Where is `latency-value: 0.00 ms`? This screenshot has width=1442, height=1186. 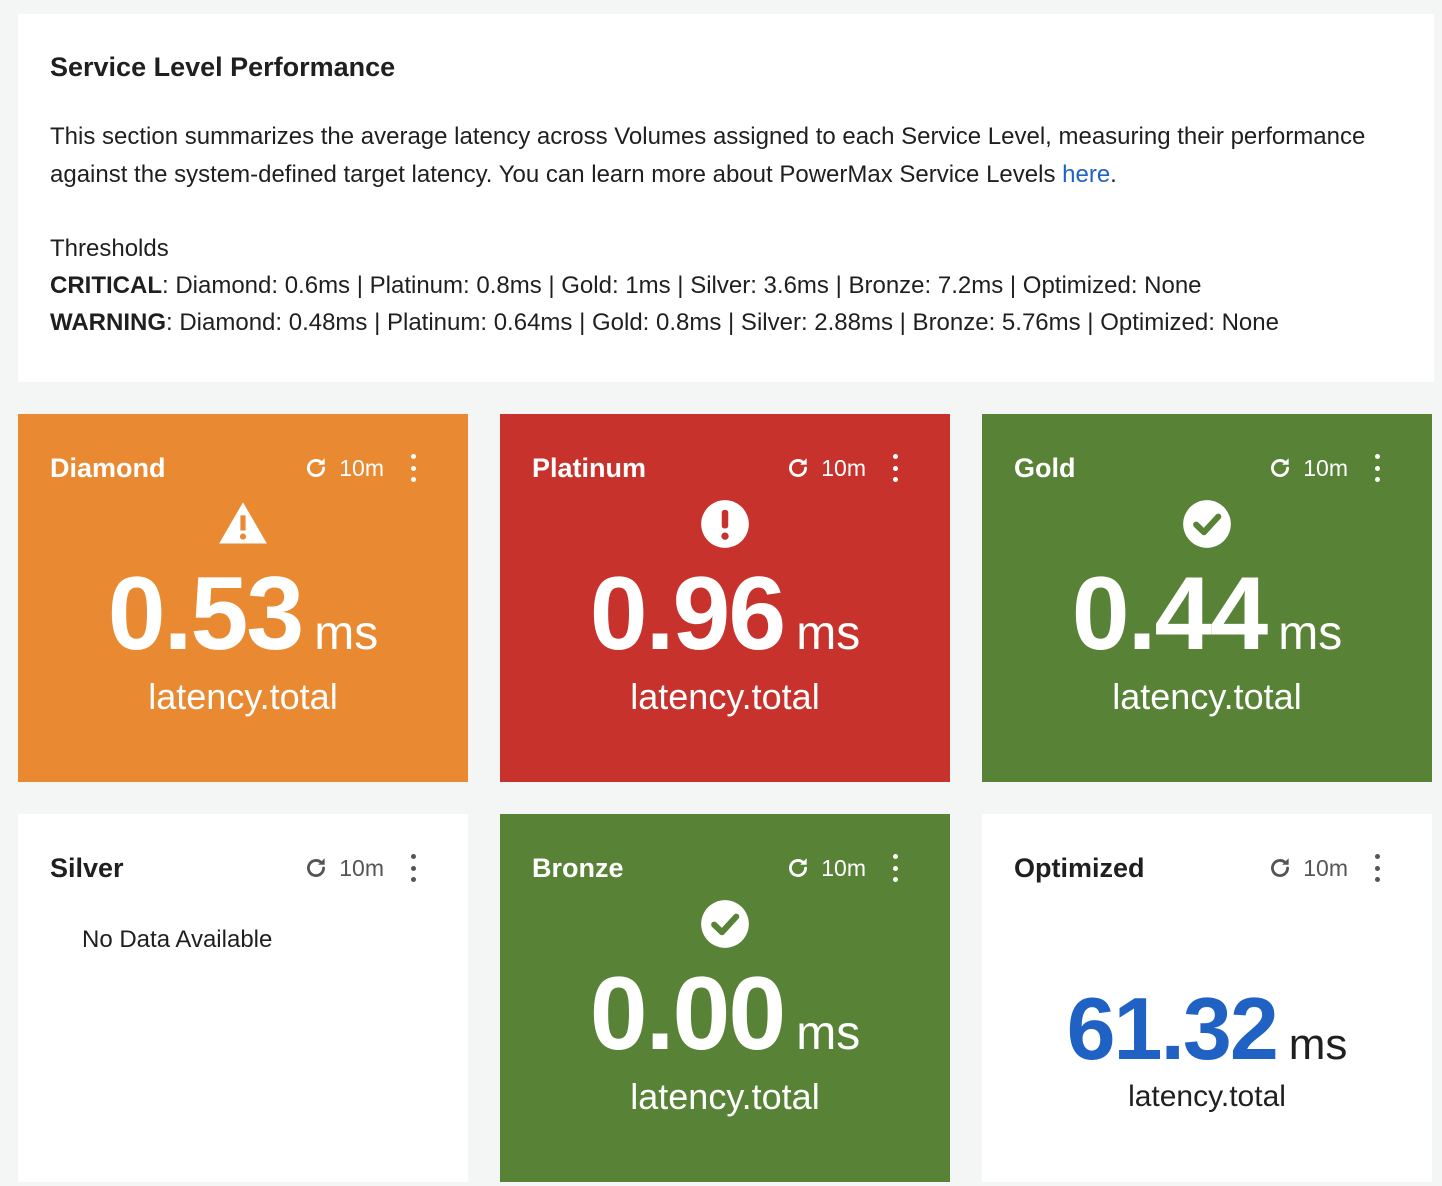
latency-value: 0.00 ms is located at coordinates (725, 1014).